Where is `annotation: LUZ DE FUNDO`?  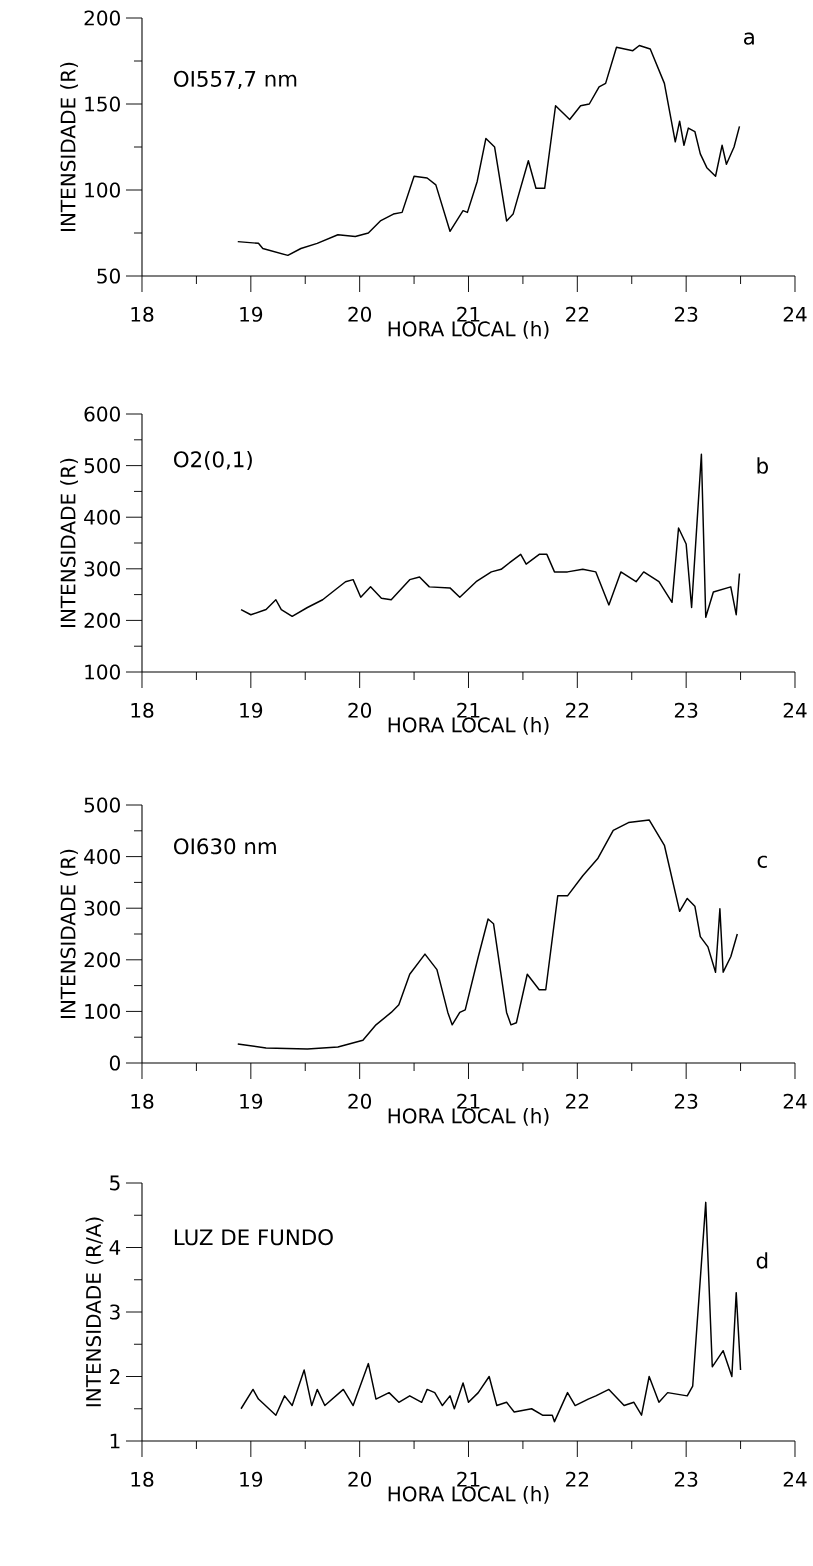
annotation: LUZ DE FUNDO is located at coordinates (253, 1237).